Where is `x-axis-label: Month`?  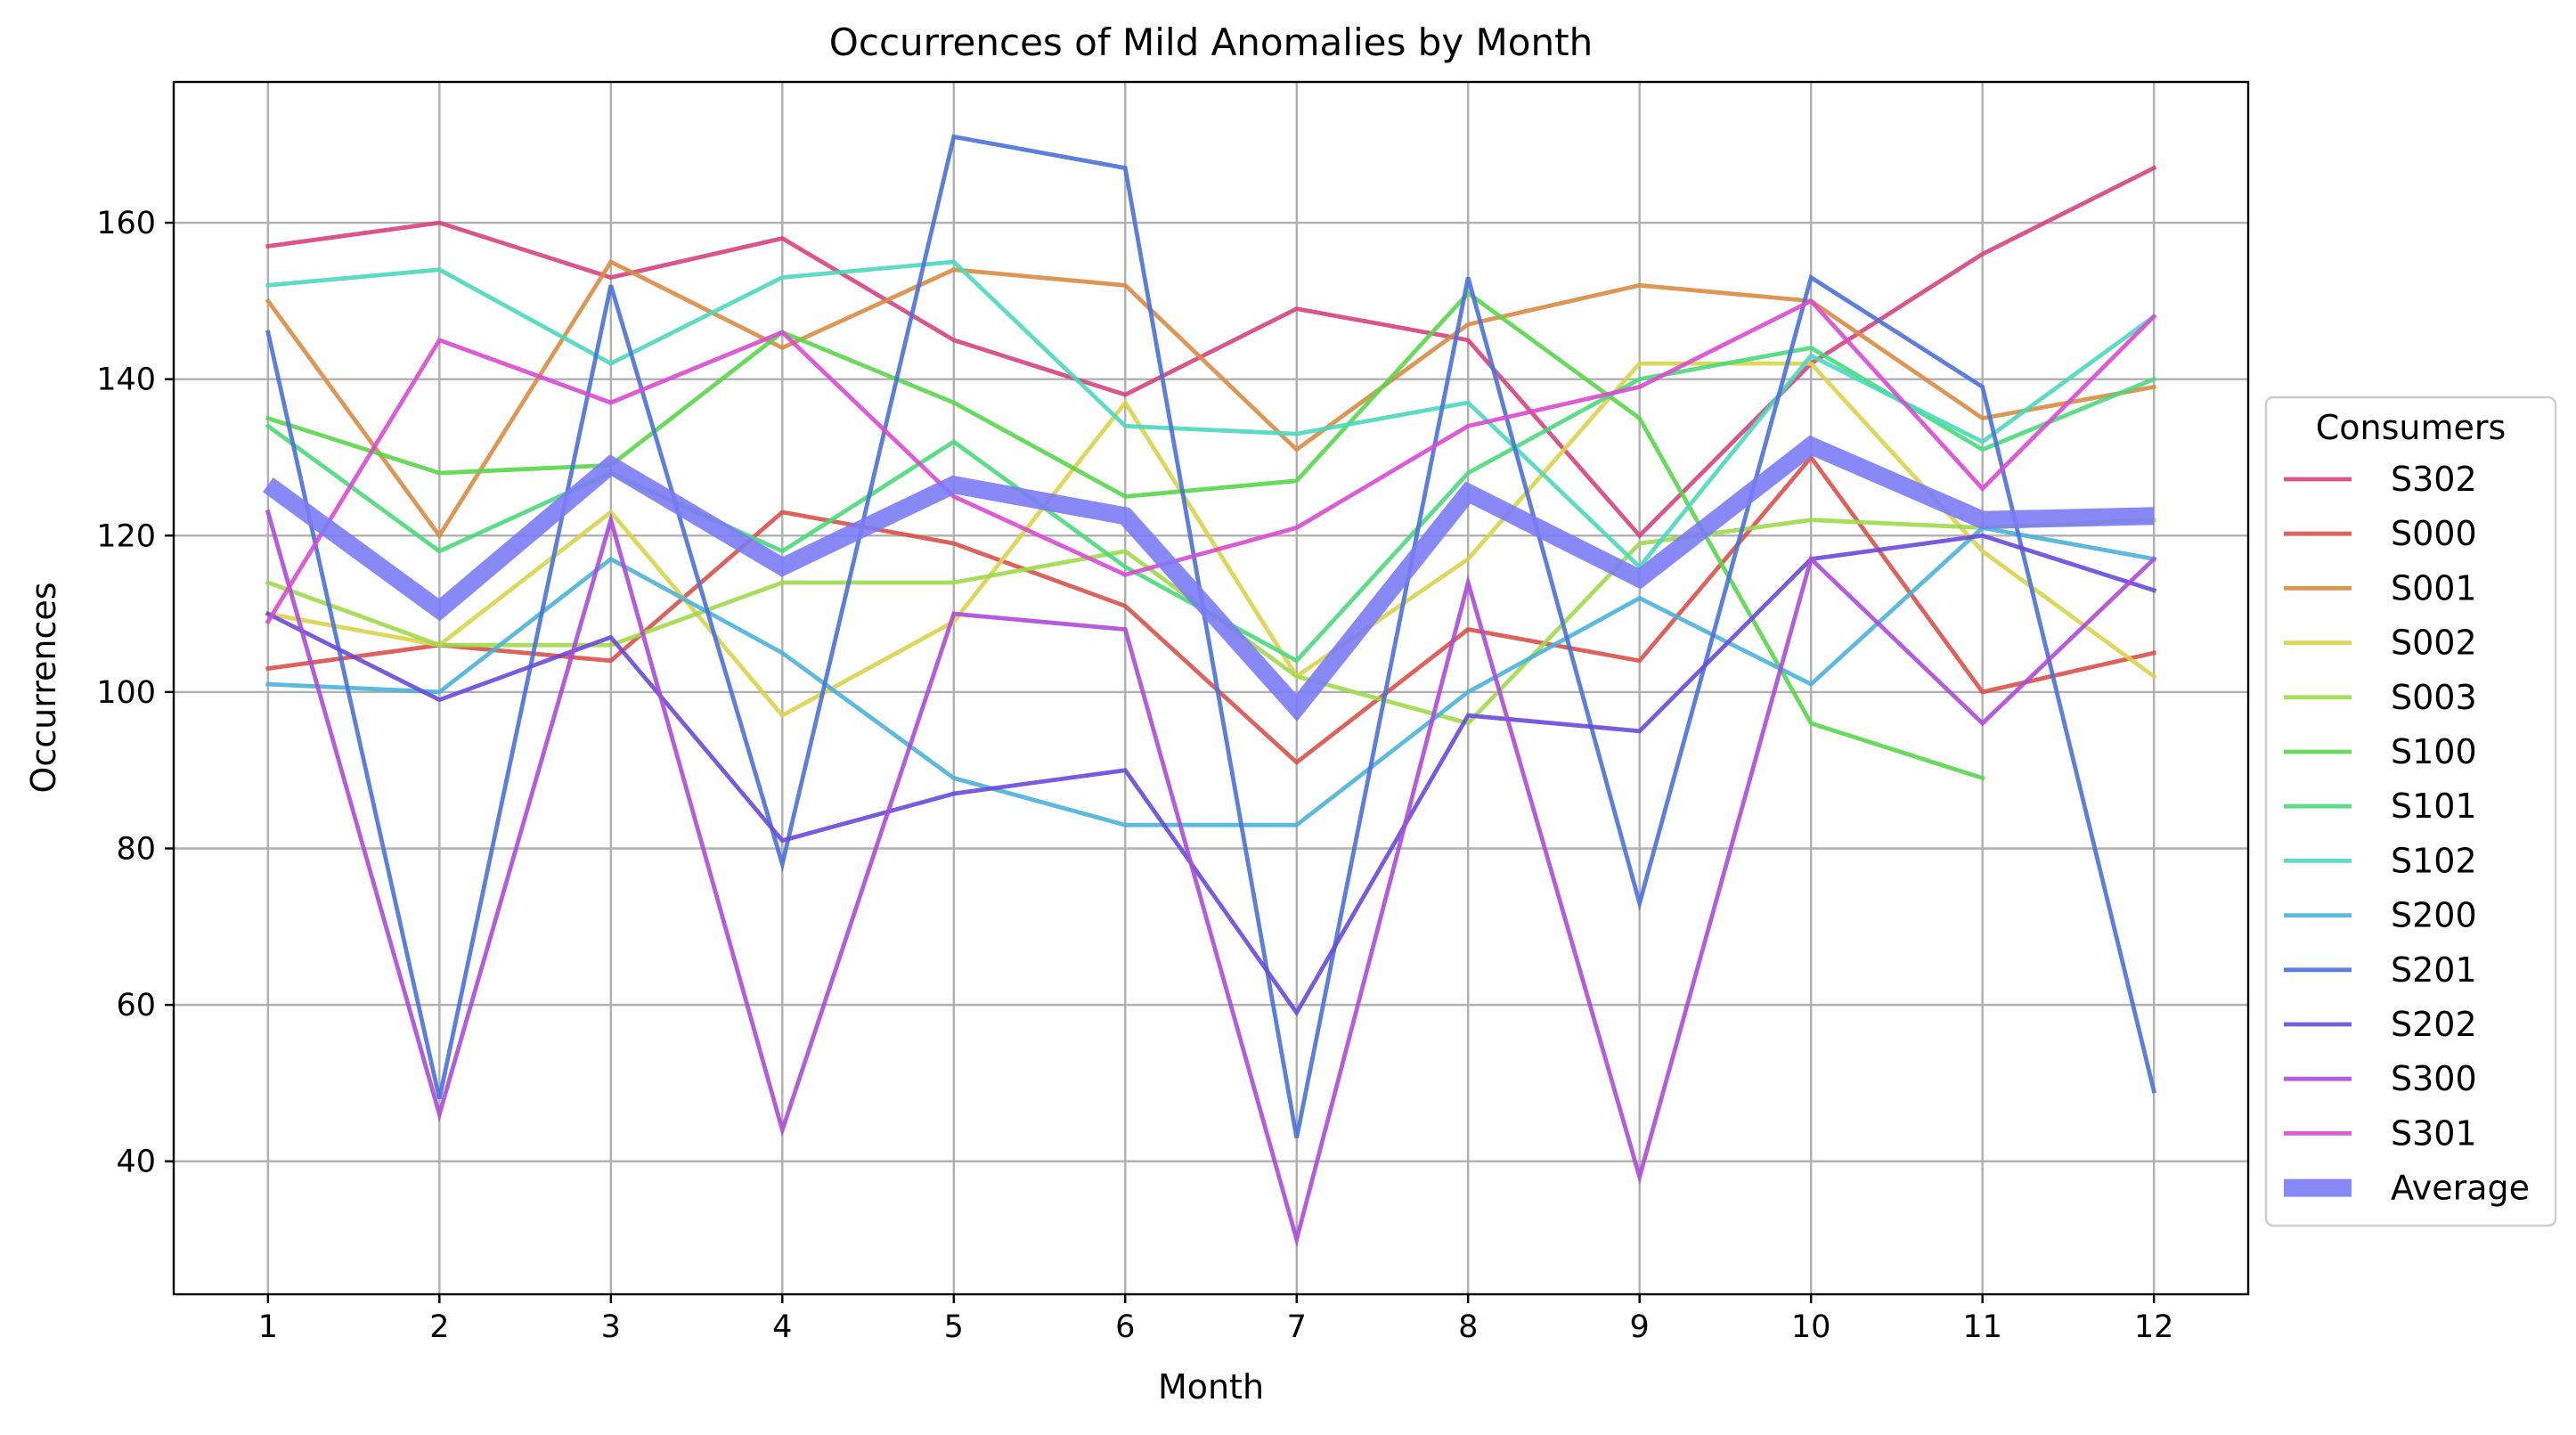
x-axis-label: Month is located at coordinates (1211, 1386).